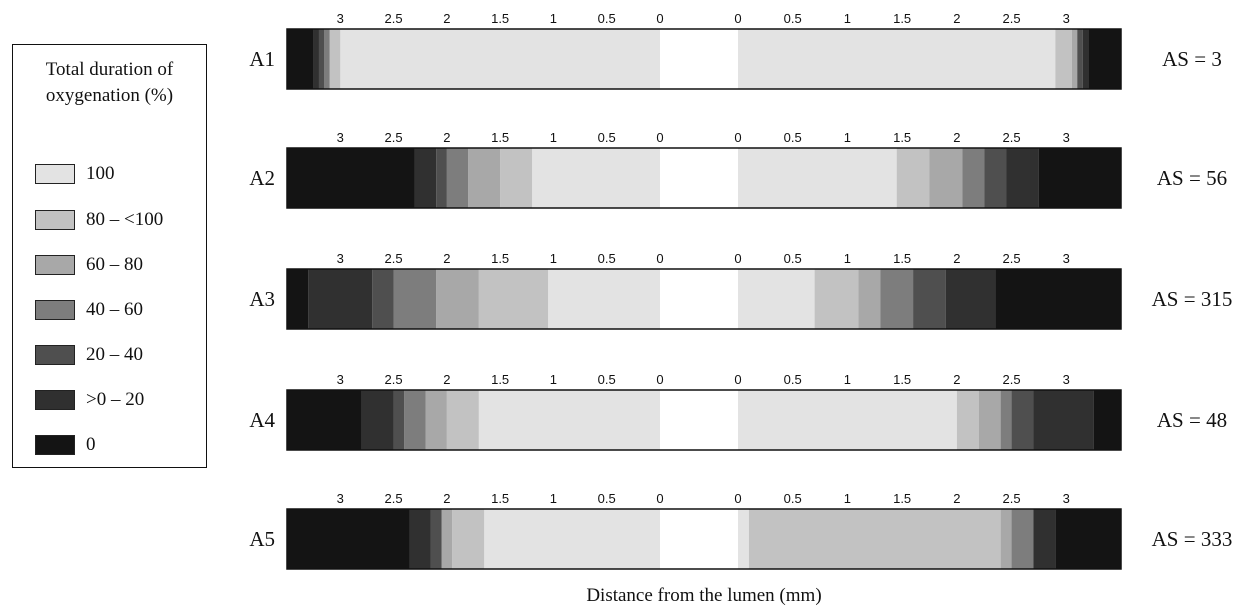 The width and height of the screenshot is (1251, 612). Describe the element at coordinates (114, 354) in the screenshot. I see `legend-label: 20 – 40` at that location.